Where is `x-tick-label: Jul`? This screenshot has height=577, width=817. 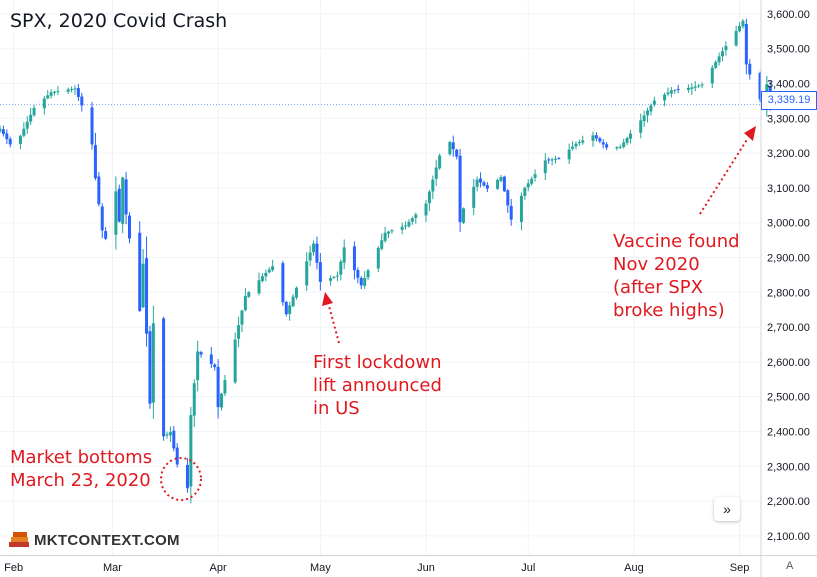 x-tick-label: Jul is located at coordinates (528, 568).